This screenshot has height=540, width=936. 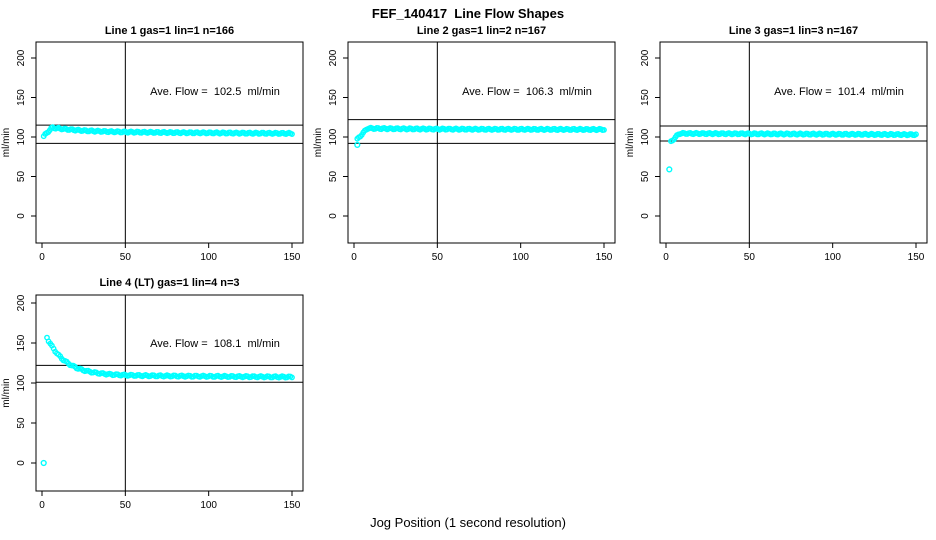 I want to click on panel-title: Line 4 (LT) gas=1 lin=4 n=3, so click(x=169, y=283).